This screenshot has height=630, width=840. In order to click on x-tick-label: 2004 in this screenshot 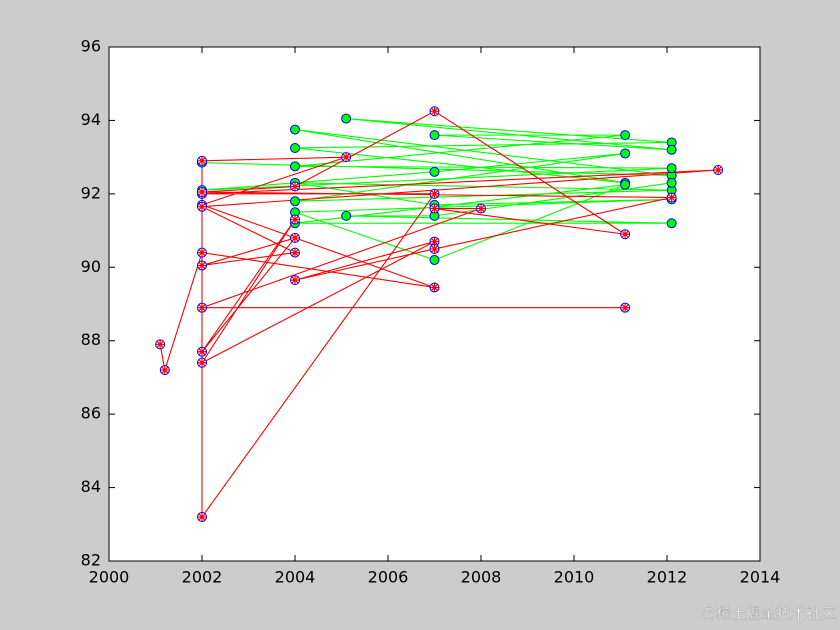, I will do `click(295, 577)`.